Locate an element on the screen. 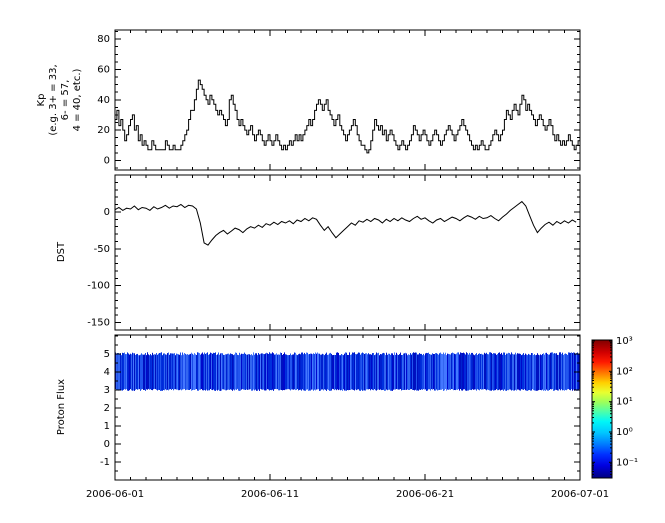 Image resolution: width=665 pixels, height=523 pixels. kp-ytick-label: 40 is located at coordinates (103, 100).